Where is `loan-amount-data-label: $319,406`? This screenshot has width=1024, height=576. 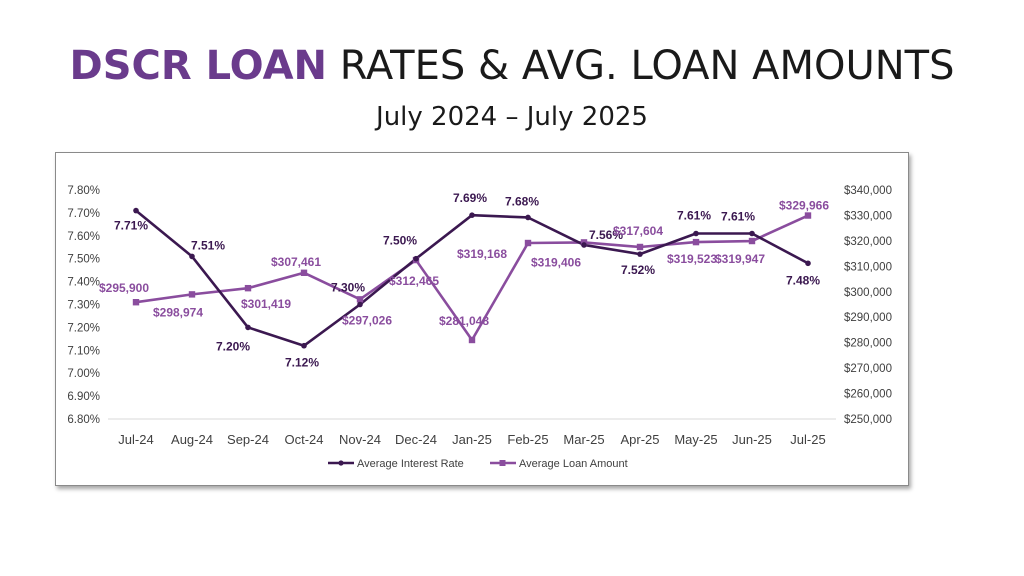
loan-amount-data-label: $319,406 is located at coordinates (556, 262).